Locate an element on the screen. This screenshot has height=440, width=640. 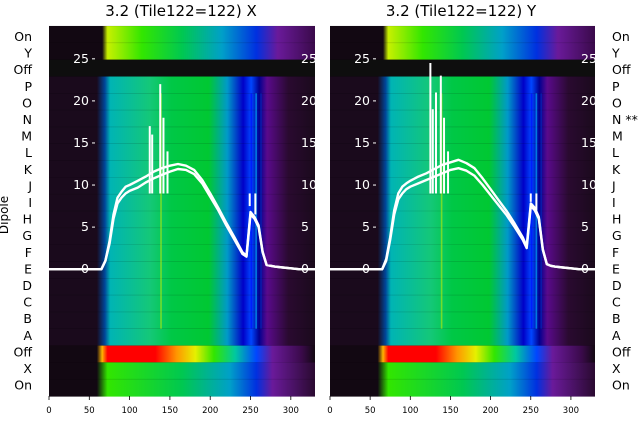
row-label: H is located at coordinates (27, 219).